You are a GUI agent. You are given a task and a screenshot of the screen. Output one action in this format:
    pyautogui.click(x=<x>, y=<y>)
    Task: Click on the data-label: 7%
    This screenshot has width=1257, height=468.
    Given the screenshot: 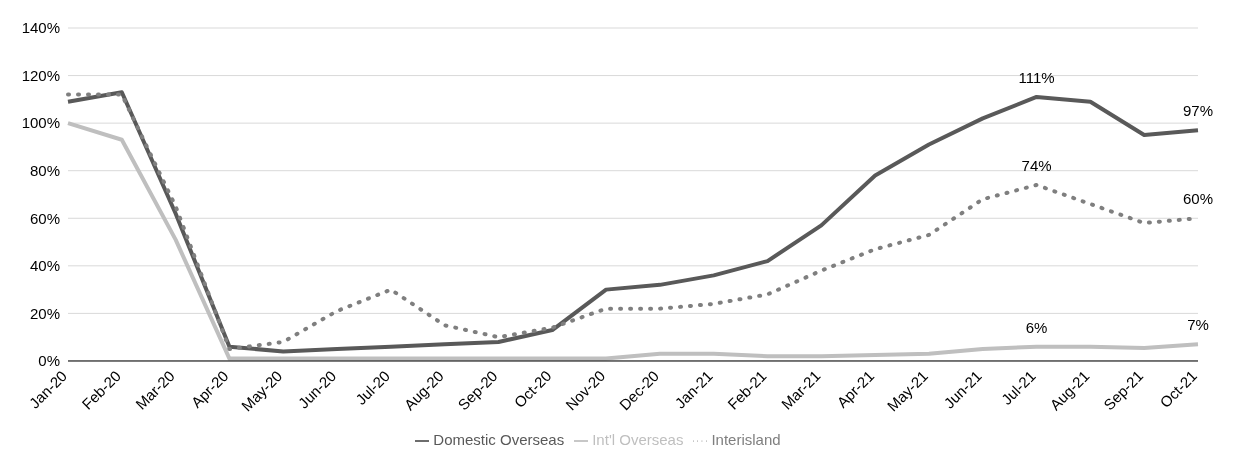 What is the action you would take?
    pyautogui.click(x=1198, y=325)
    